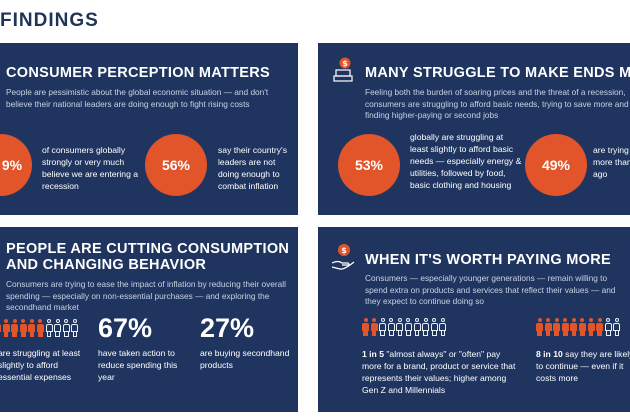  What do you see at coordinates (106, 265) in the screenshot?
I see `panel-title-line2: AND CHANGING BEHAVIOR` at bounding box center [106, 265].